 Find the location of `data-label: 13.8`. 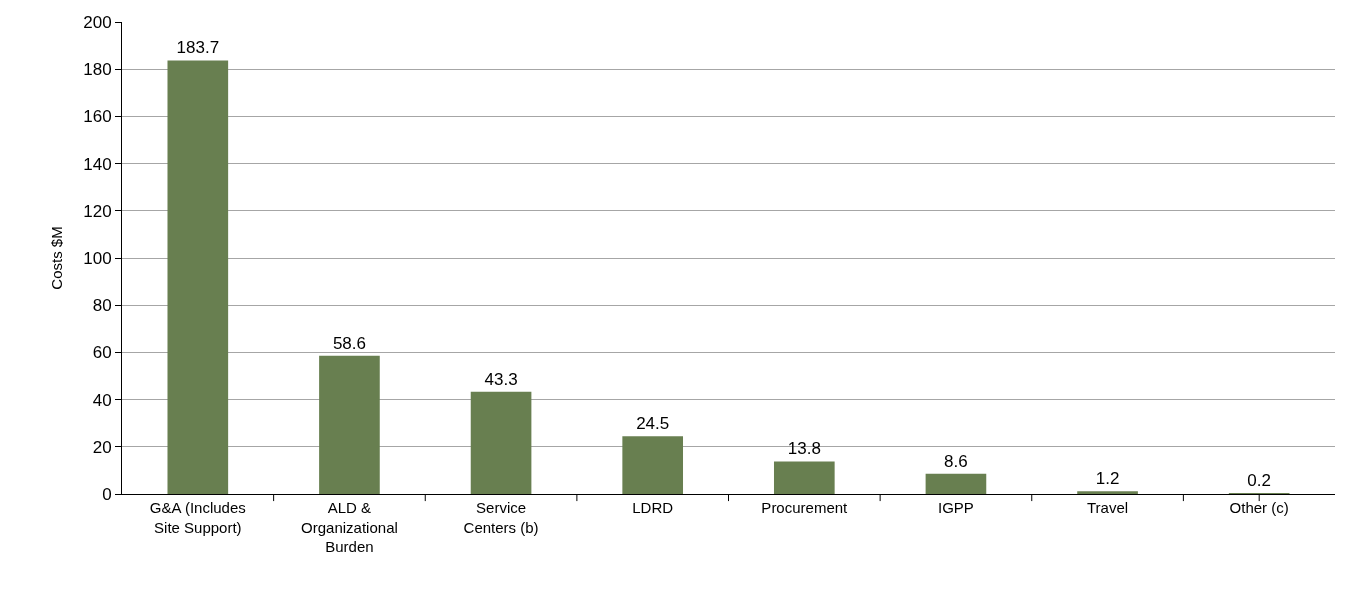

data-label: 13.8 is located at coordinates (804, 449).